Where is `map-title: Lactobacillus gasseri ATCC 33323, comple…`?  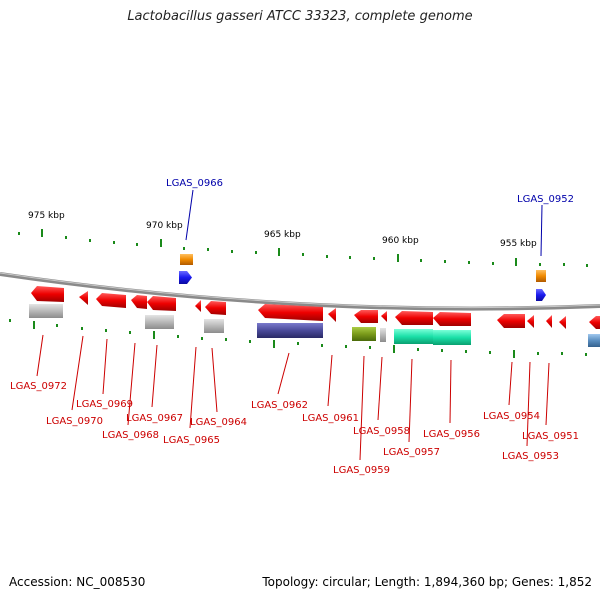 map-title: Lactobacillus gasseri ATCC 33323, comple… is located at coordinates (300, 16).